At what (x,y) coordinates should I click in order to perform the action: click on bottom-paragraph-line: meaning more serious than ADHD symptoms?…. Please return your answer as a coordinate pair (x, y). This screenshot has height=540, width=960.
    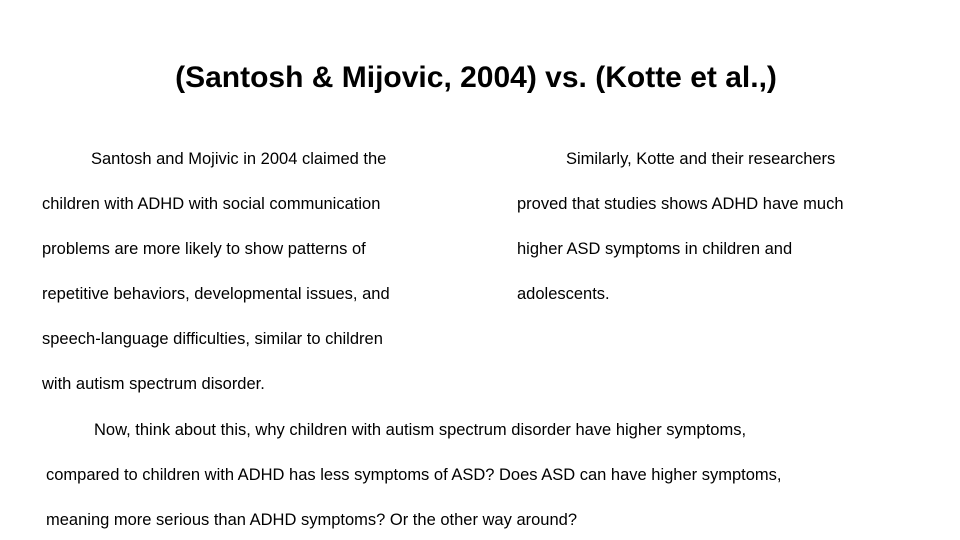
    Looking at the image, I should click on (311, 520).